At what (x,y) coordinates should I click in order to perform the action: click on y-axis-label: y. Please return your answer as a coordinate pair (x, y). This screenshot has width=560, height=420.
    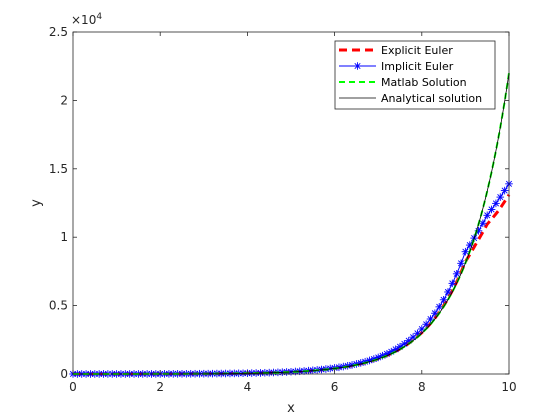
    Looking at the image, I should click on (36, 203).